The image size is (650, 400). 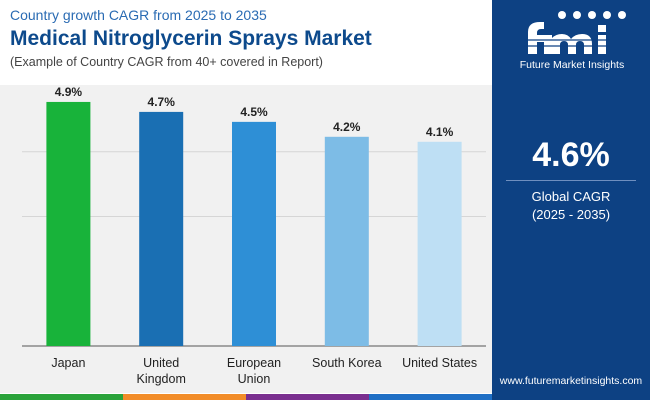 I want to click on data-label: 4.5%, so click(x=254, y=112).